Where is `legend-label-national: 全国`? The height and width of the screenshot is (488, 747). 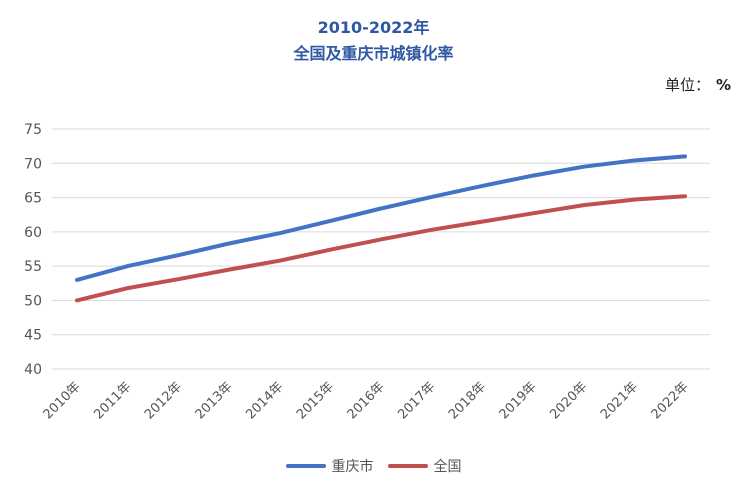
legend-label-national: 全国 is located at coordinates (447, 467).